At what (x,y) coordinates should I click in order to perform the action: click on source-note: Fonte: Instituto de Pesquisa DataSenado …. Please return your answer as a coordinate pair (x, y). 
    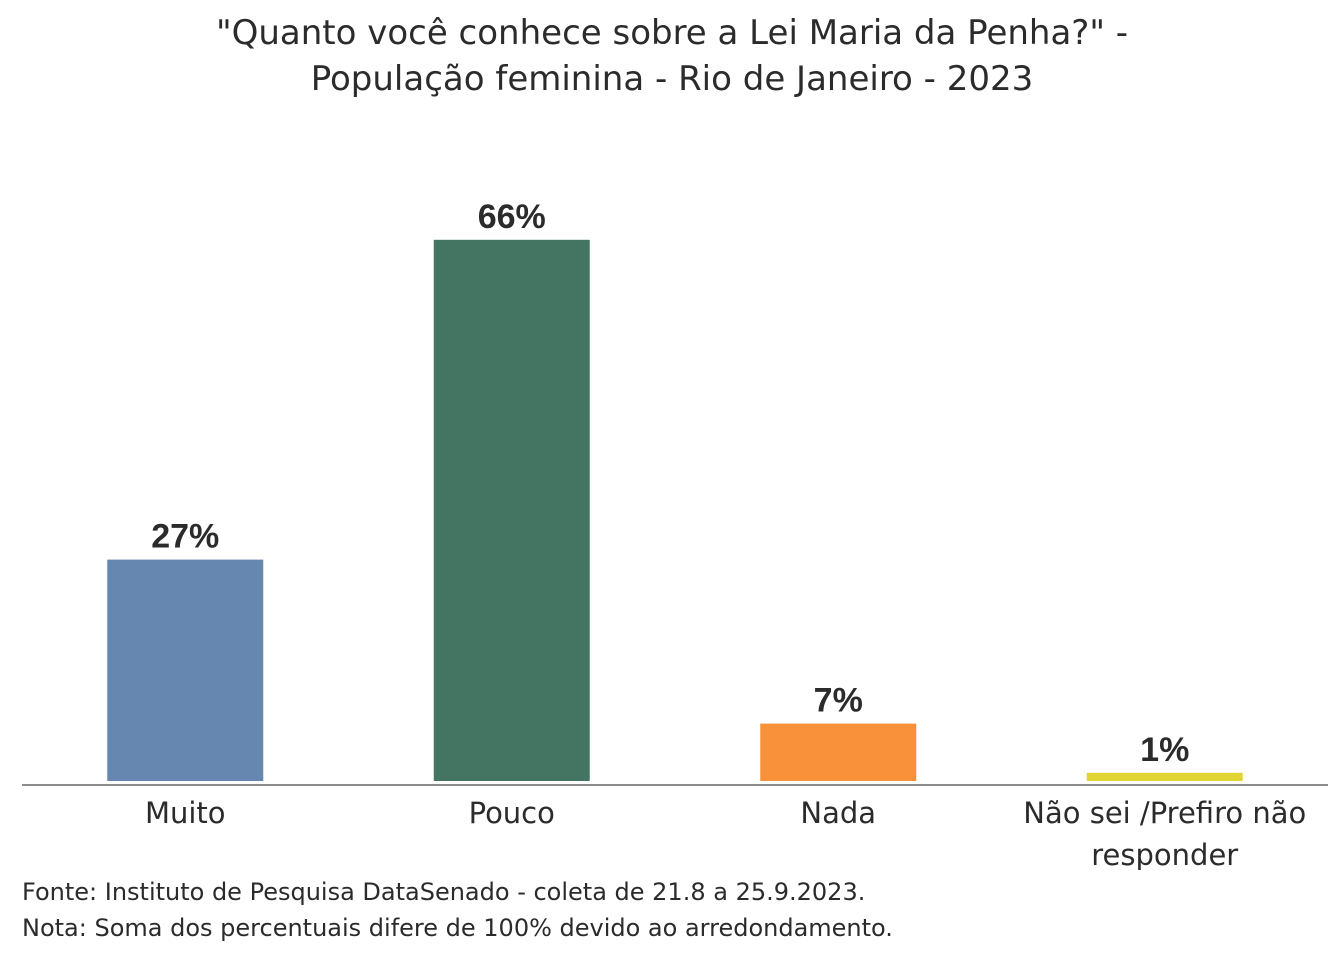
    Looking at the image, I should click on (444, 892).